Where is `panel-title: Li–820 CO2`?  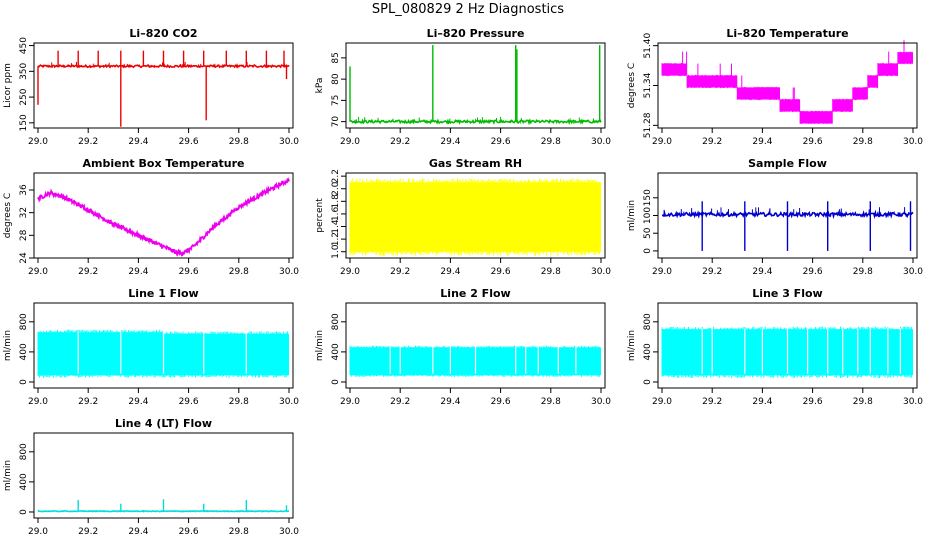 panel-title: Li–820 CO2 is located at coordinates (163, 33).